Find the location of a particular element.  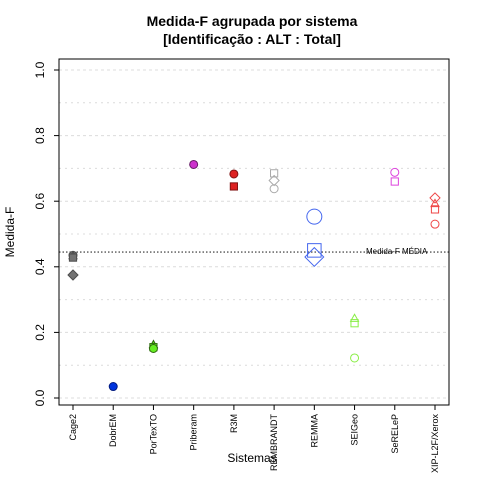

x-tick-label: Priberam is located at coordinates (194, 432).